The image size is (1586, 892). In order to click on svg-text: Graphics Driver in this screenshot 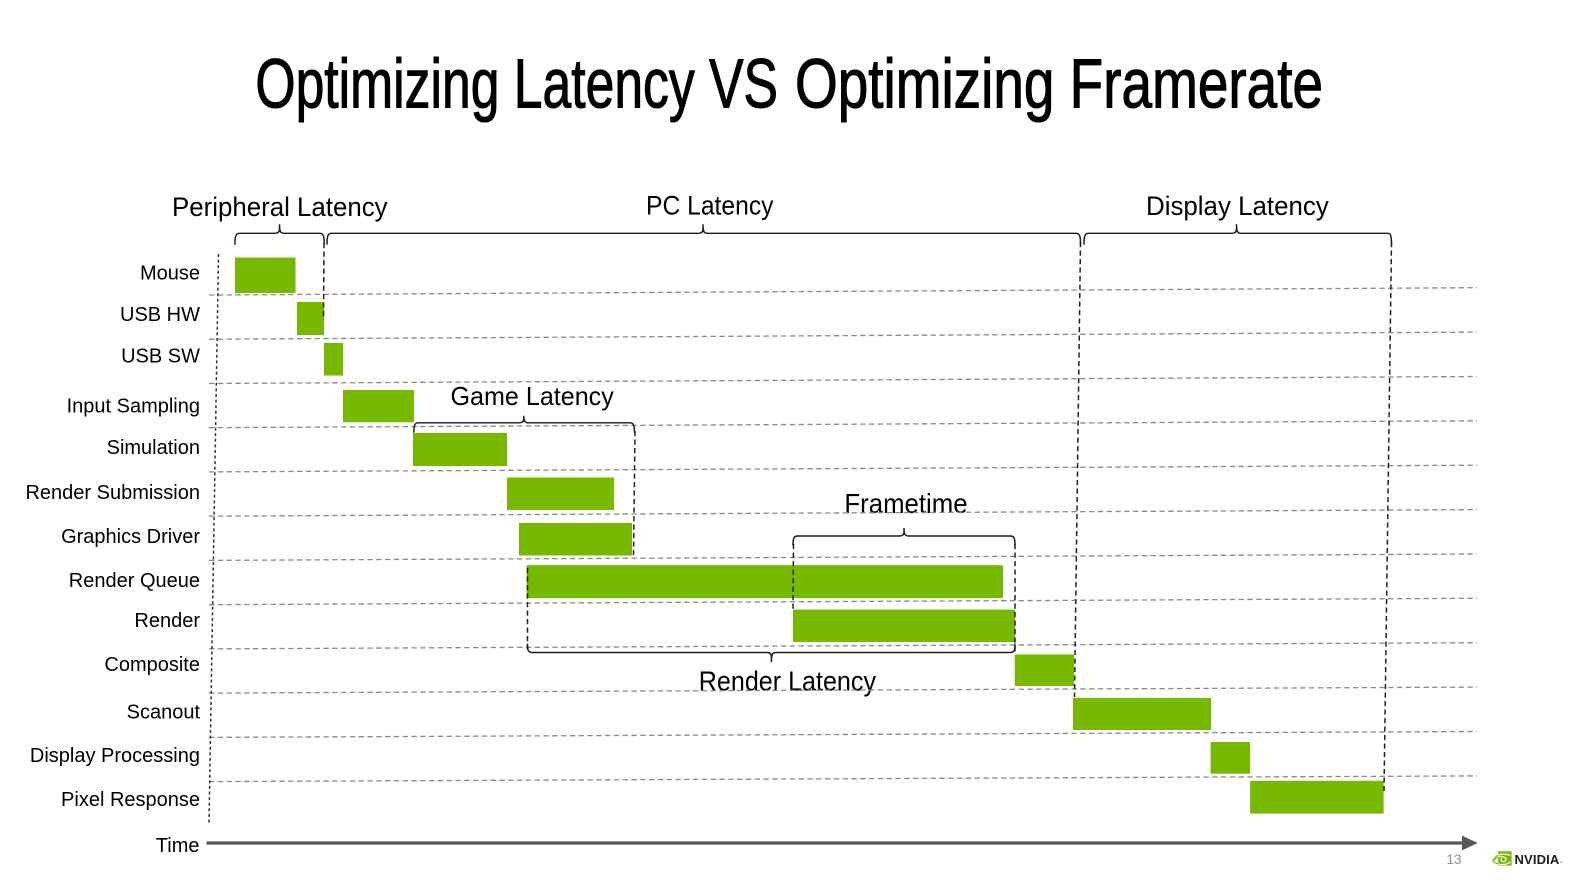, I will do `click(130, 537)`.